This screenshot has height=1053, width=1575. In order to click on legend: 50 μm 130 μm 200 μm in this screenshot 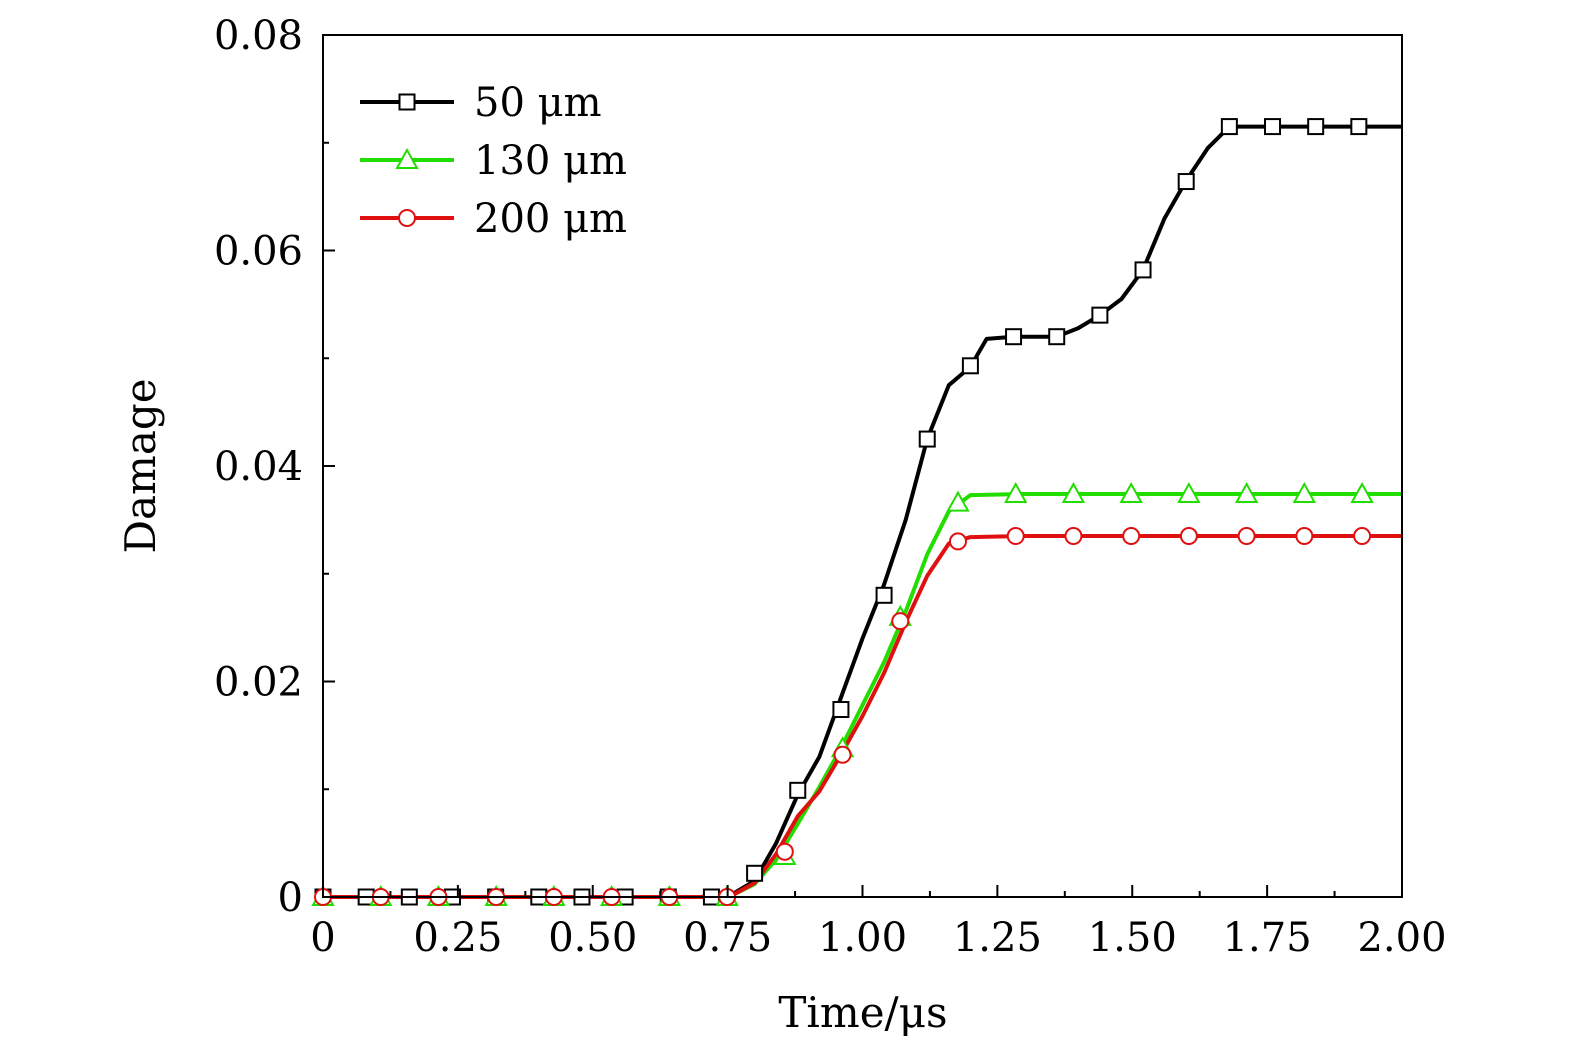, I will do `click(493, 161)`.